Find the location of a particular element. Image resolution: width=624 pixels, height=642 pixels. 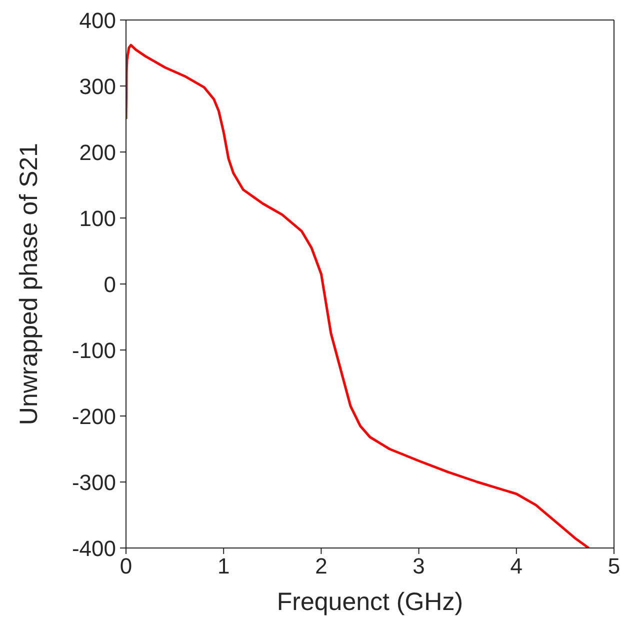

y-tick-label: 100 is located at coordinates (97, 218).